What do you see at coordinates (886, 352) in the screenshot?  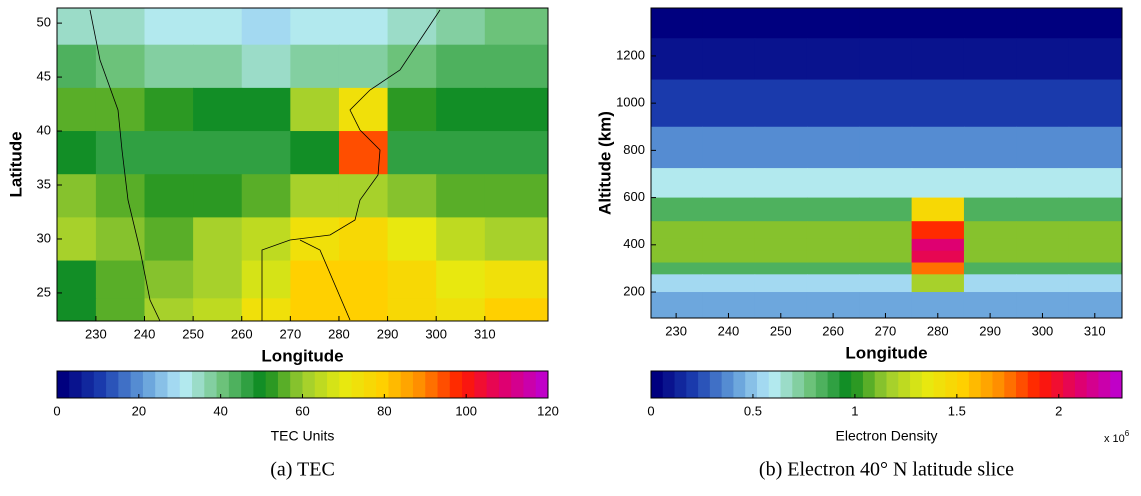 I see `x-axis-label: Longitude` at bounding box center [886, 352].